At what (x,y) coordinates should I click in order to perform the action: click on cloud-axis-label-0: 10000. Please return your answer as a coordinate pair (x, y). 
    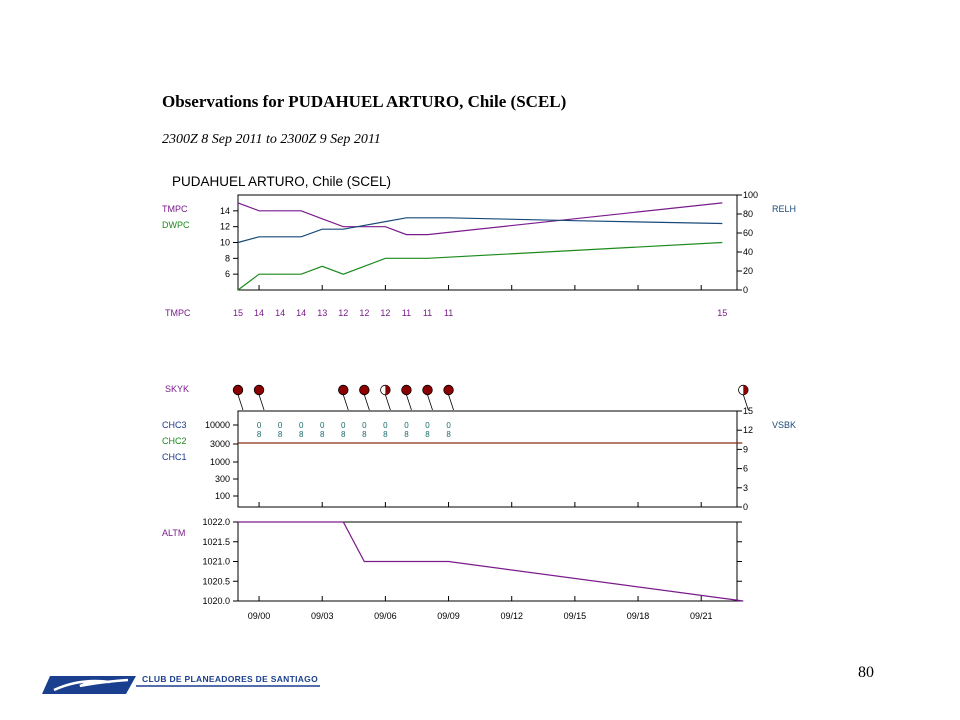
    Looking at the image, I should click on (217, 425).